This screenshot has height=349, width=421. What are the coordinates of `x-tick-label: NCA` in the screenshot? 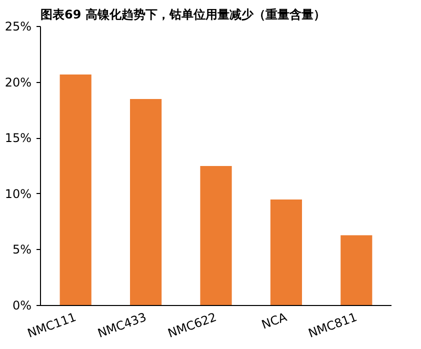 It's located at (275, 321).